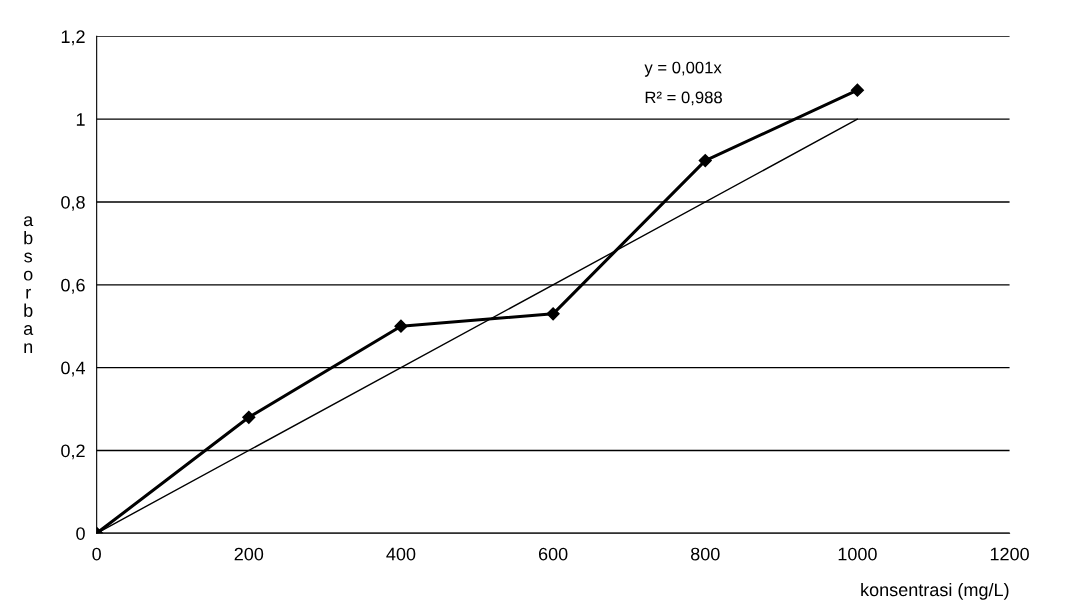  I want to click on y-tick-label: 0,6, so click(73, 286).